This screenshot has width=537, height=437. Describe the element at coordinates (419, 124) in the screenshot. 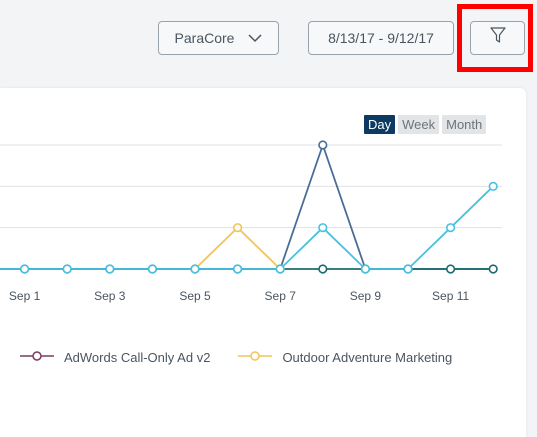

I see `tab-week: Week` at that location.